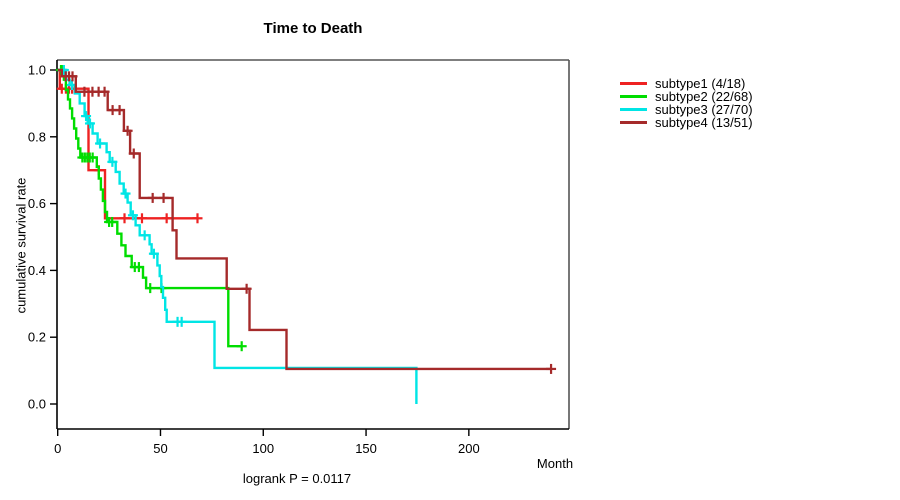 This screenshot has width=900, height=500. I want to click on x-tick-label: 0, so click(57, 448).